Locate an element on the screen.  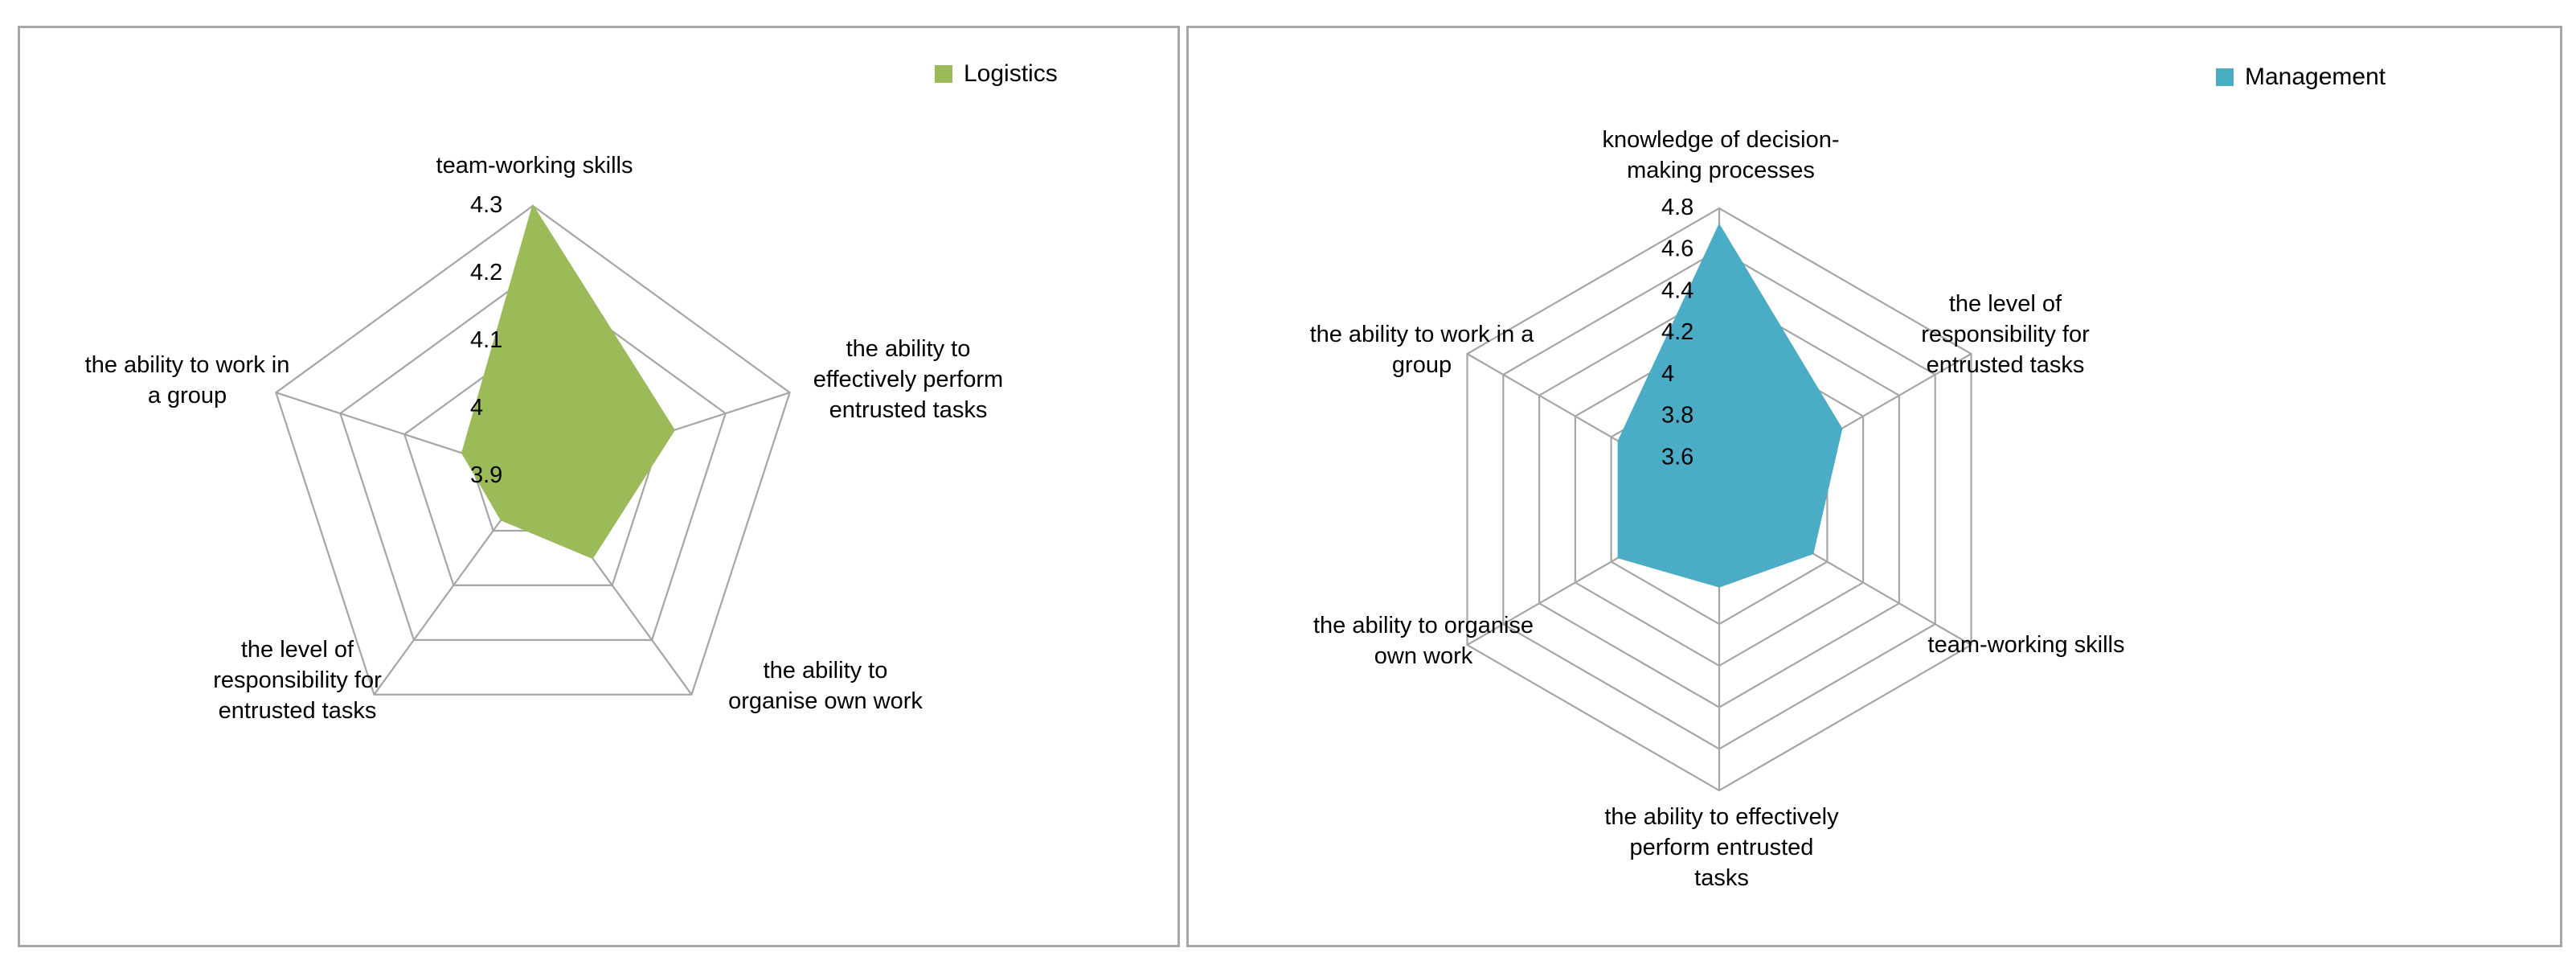
legend-label-management: Management is located at coordinates (2315, 77).